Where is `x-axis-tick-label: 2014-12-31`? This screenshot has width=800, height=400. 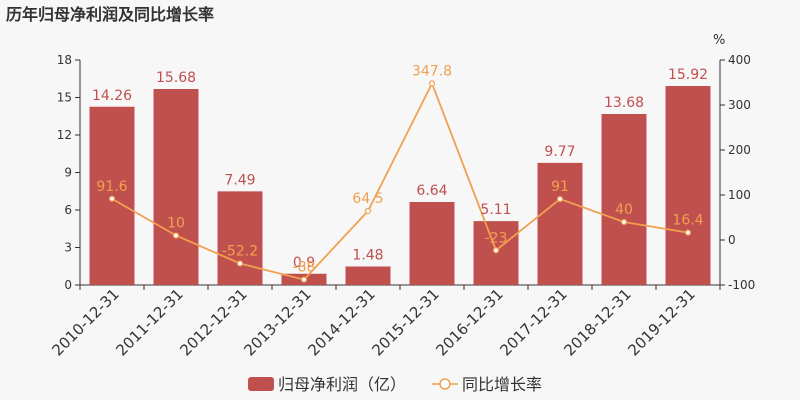
x-axis-tick-label: 2014-12-31 is located at coordinates (341, 322).